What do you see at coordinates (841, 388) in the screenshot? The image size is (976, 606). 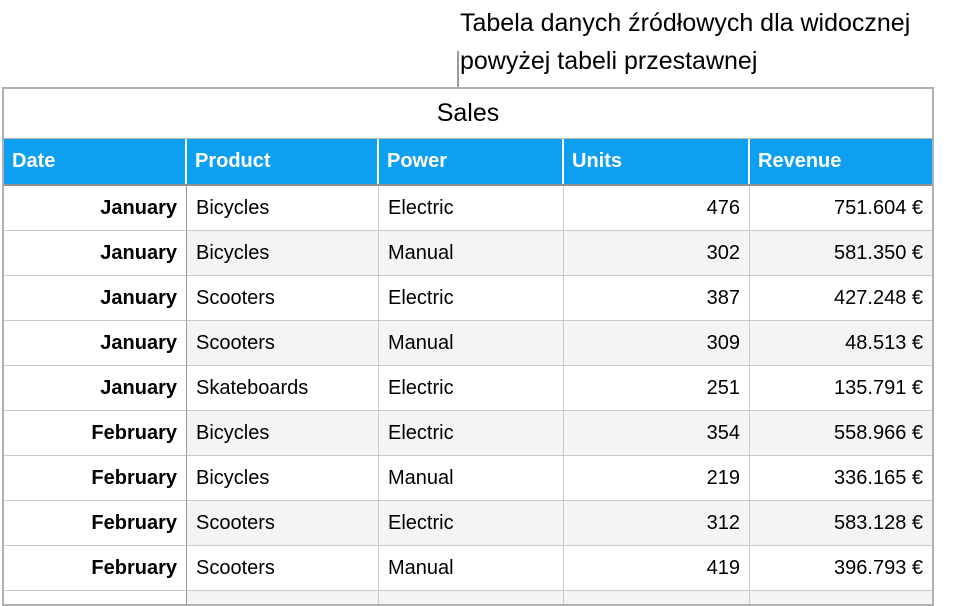 I see `cell-revenue: 135.791 €` at bounding box center [841, 388].